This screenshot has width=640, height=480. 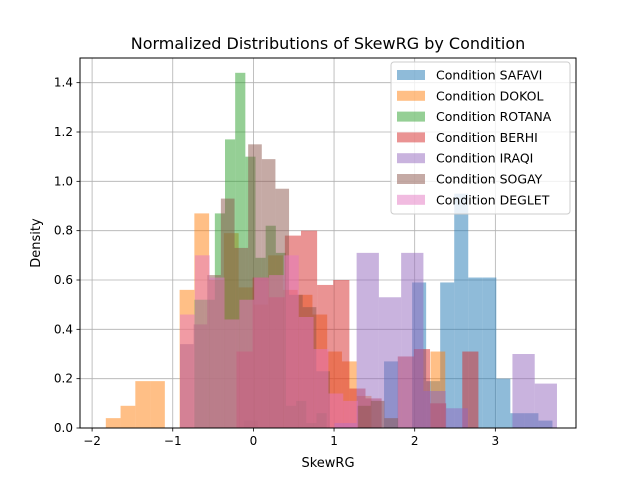 I want to click on y-axis-ticks: 0.0 0.2 0.4 0.6 0.8 1.0 1.2 1.4, so click(x=67, y=255).